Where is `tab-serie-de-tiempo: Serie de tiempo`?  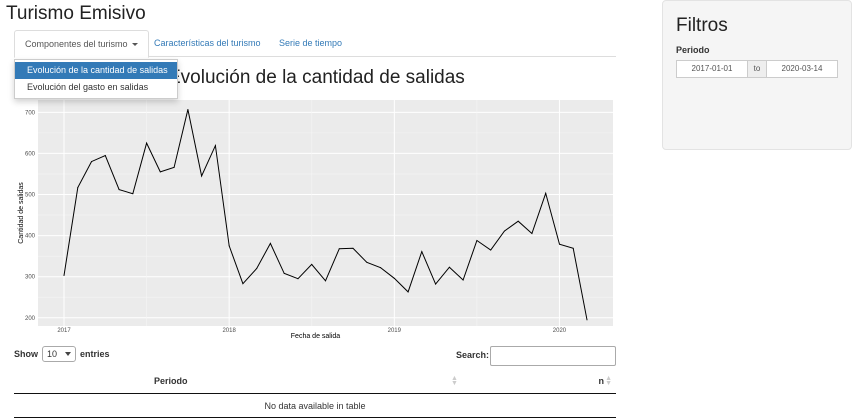
tab-serie-de-tiempo: Serie de tiempo is located at coordinates (311, 43).